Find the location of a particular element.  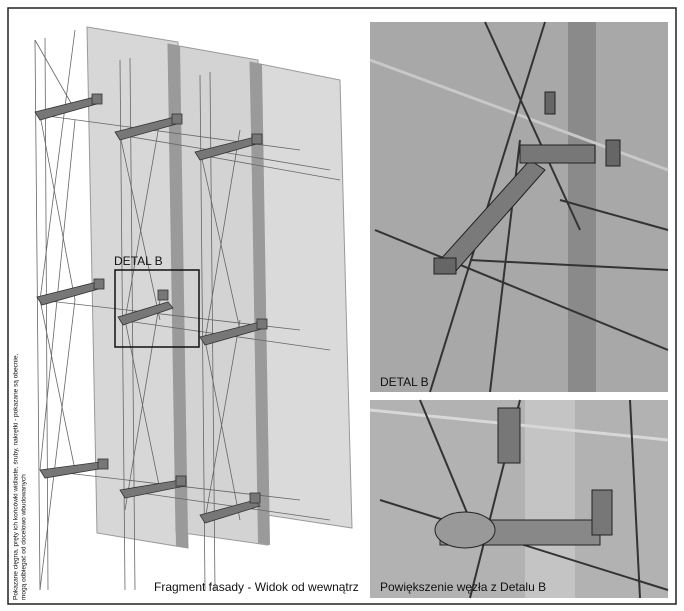

note-line: mogą odbiegać od docelowo wbudowanych is located at coordinates (24, 537).